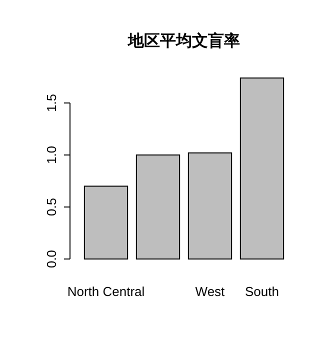 The height and width of the screenshot is (359, 332). Describe the element at coordinates (51, 103) in the screenshot. I see `y-tick-label: 1.5` at that location.